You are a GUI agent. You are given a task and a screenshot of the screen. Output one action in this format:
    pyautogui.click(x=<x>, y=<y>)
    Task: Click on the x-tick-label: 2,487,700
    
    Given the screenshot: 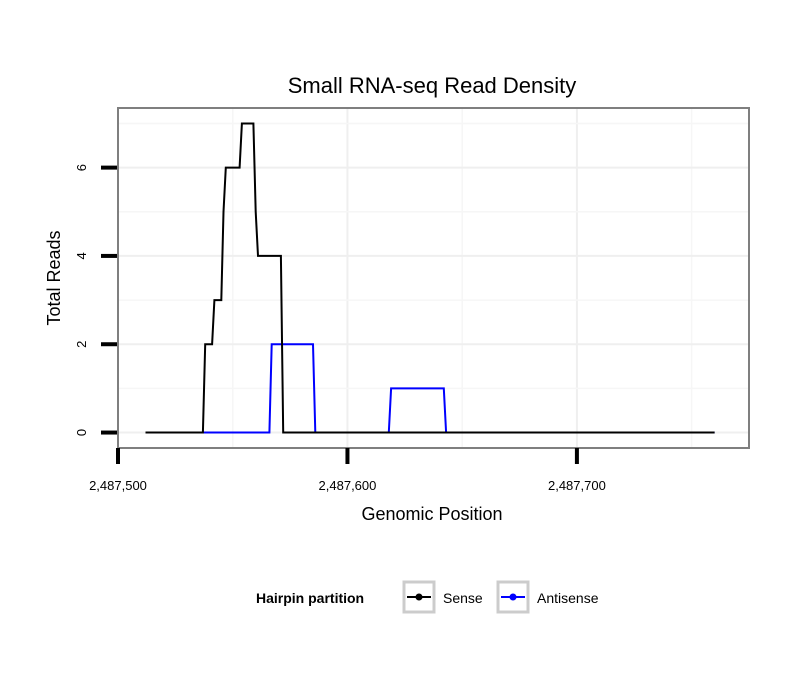 What is the action you would take?
    pyautogui.click(x=577, y=485)
    